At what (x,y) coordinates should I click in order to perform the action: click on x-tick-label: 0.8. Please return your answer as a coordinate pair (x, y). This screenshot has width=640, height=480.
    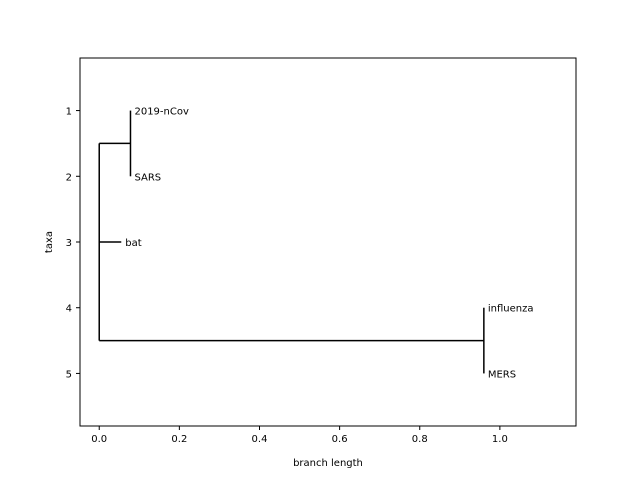
    Looking at the image, I should click on (420, 439).